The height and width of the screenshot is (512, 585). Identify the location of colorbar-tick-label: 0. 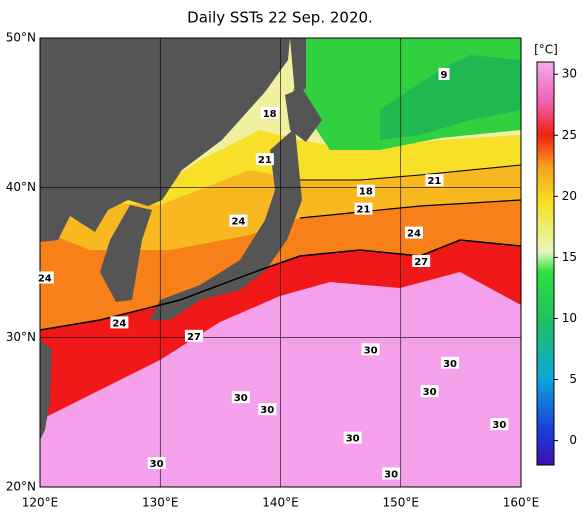
(573, 440).